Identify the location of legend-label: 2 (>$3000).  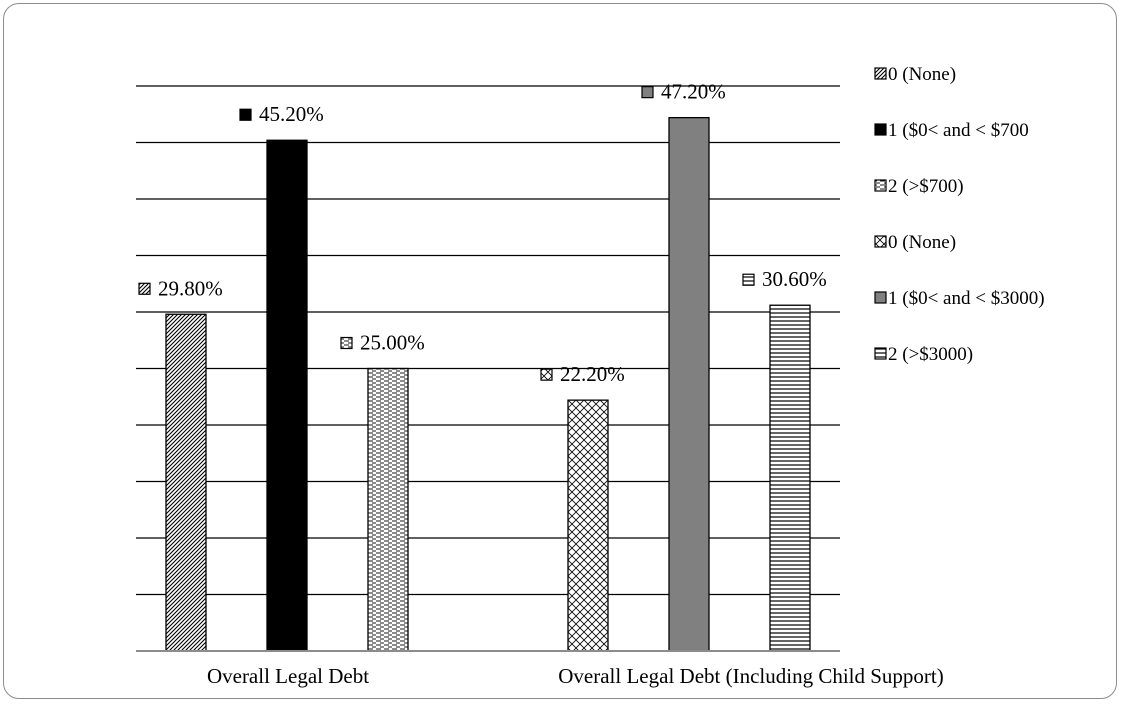
(930, 354).